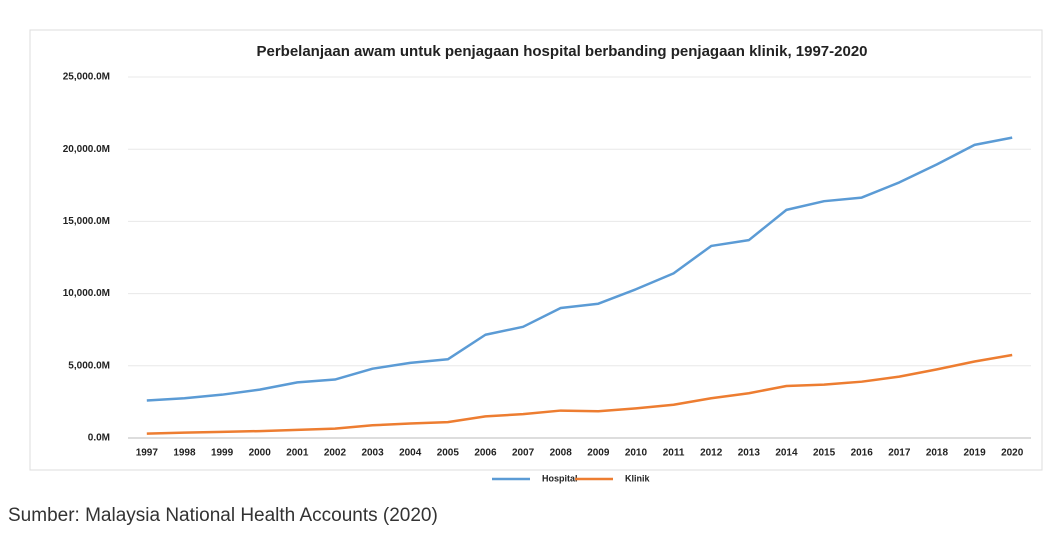 This screenshot has width=1056, height=543. Describe the element at coordinates (937, 453) in the screenshot. I see `x-tick-label: 2018` at that location.